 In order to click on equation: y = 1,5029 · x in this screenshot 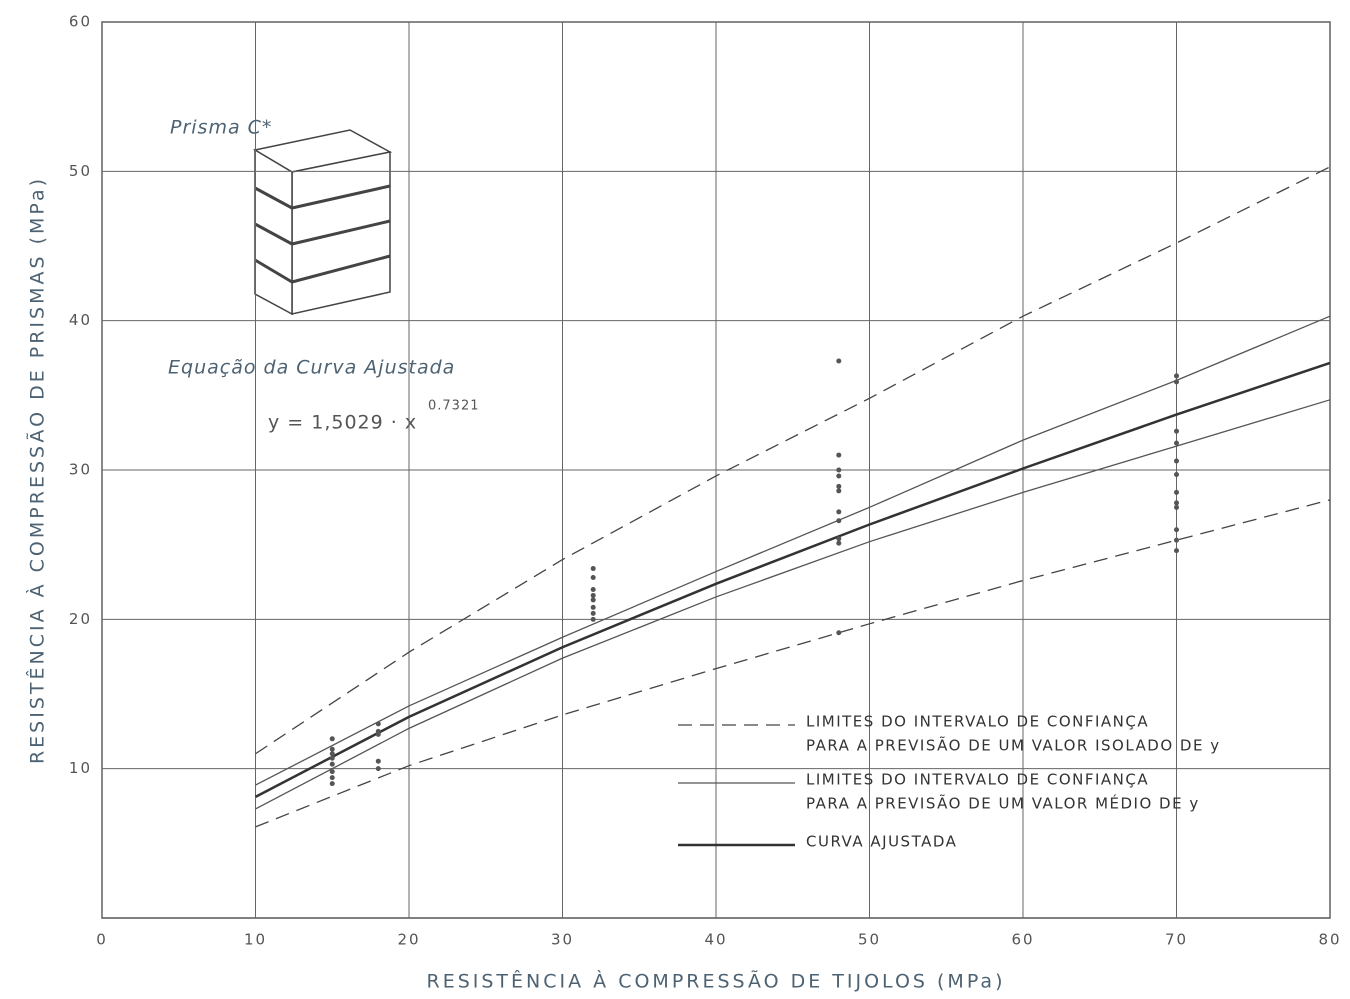, I will do `click(342, 423)`.